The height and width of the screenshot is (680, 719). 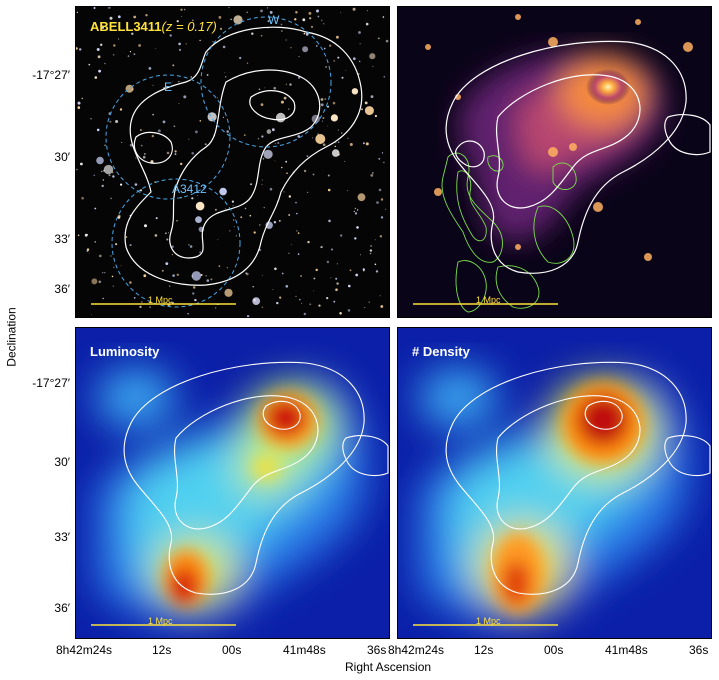 What do you see at coordinates (62, 157) in the screenshot?
I see `ytick-top-2: 30′` at bounding box center [62, 157].